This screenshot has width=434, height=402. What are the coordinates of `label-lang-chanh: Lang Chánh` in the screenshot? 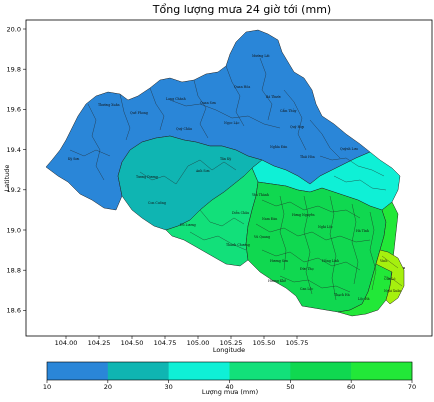 It's located at (176, 99).